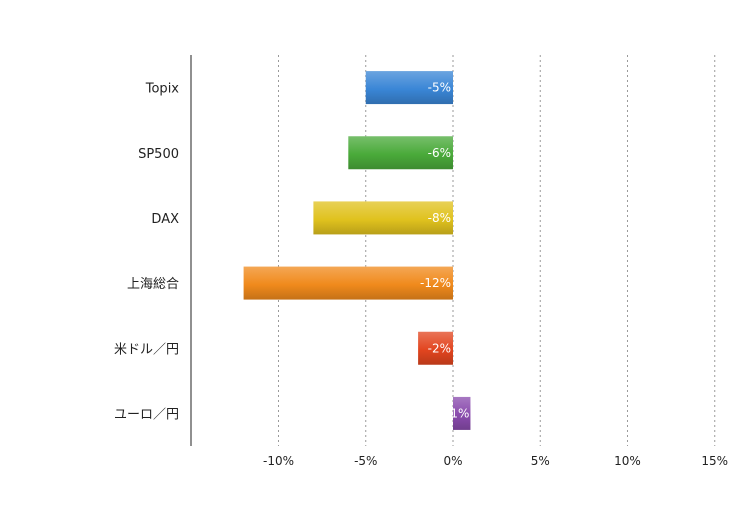 This screenshot has height=517, width=748. What do you see at coordinates (627, 461) in the screenshot?
I see `x-tick-label: 10%` at bounding box center [627, 461].